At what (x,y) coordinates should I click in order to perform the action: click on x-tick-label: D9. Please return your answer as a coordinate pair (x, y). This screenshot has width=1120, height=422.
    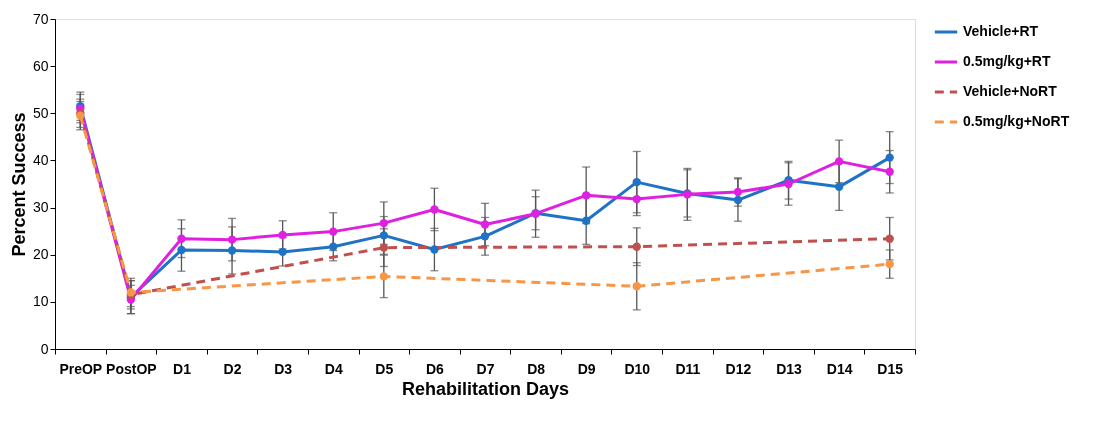
    Looking at the image, I should click on (586, 368).